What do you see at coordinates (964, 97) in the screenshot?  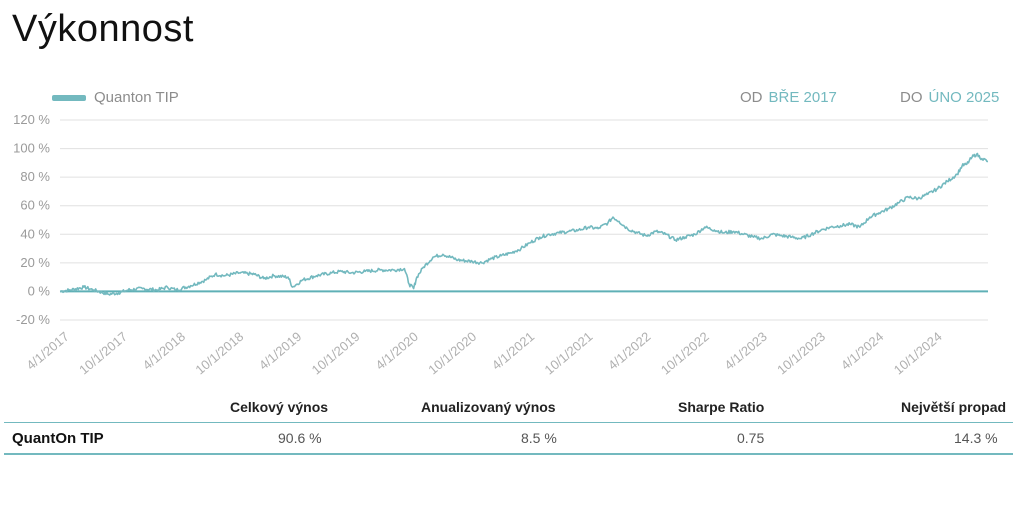 I see `date-to-value: ÚNO 2025` at bounding box center [964, 97].